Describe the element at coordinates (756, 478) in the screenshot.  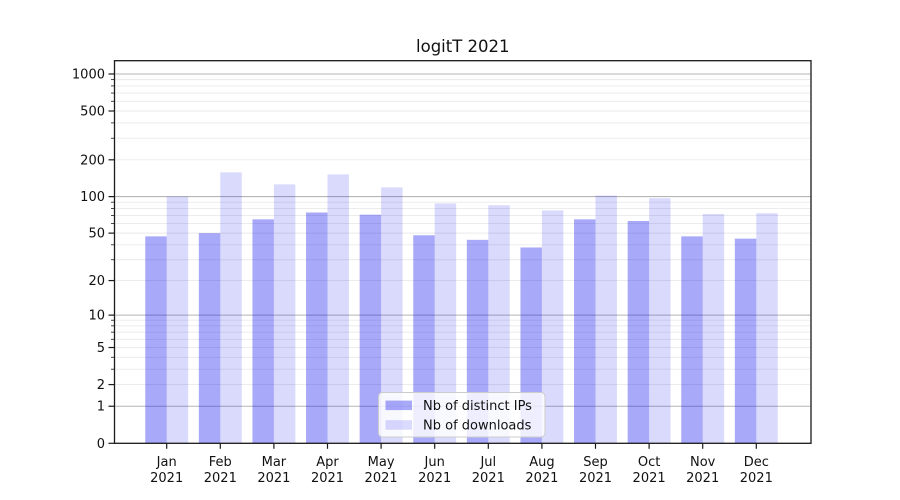
I see `x-tick-label-year-dec: 2021` at that location.